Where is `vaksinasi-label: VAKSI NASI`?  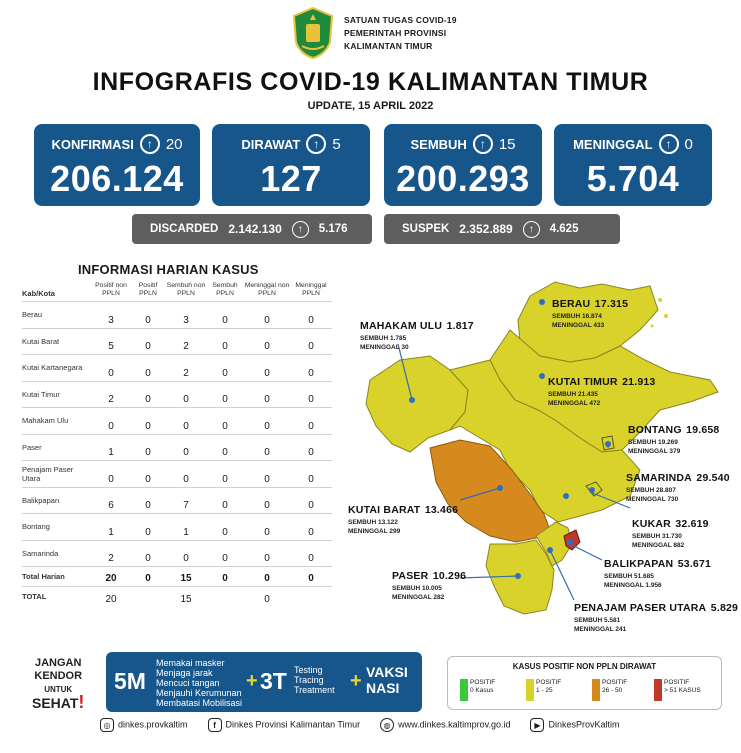
vaksinasi-label: VAKSI NASI is located at coordinates (387, 680).